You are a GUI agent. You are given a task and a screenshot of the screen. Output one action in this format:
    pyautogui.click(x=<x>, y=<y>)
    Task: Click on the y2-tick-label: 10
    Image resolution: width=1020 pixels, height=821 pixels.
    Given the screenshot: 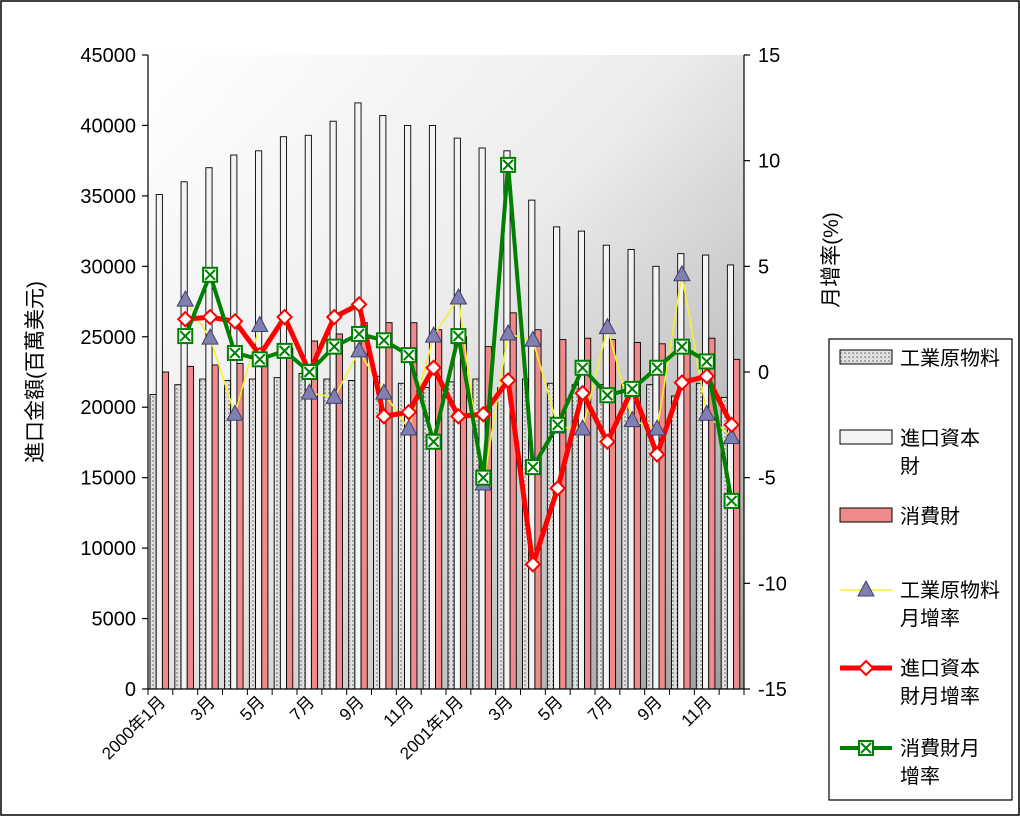 What is the action you would take?
    pyautogui.click(x=769, y=162)
    